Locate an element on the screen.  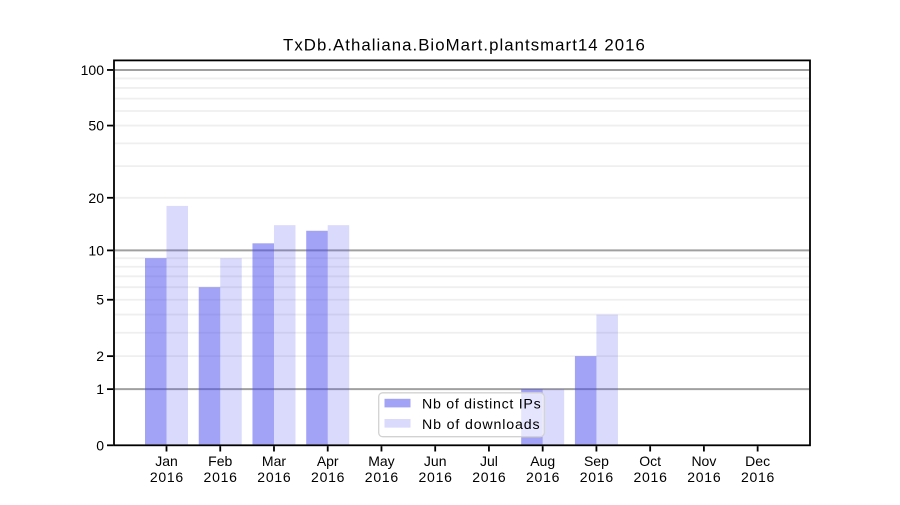
svg-text: Sep is located at coordinates (596, 461).